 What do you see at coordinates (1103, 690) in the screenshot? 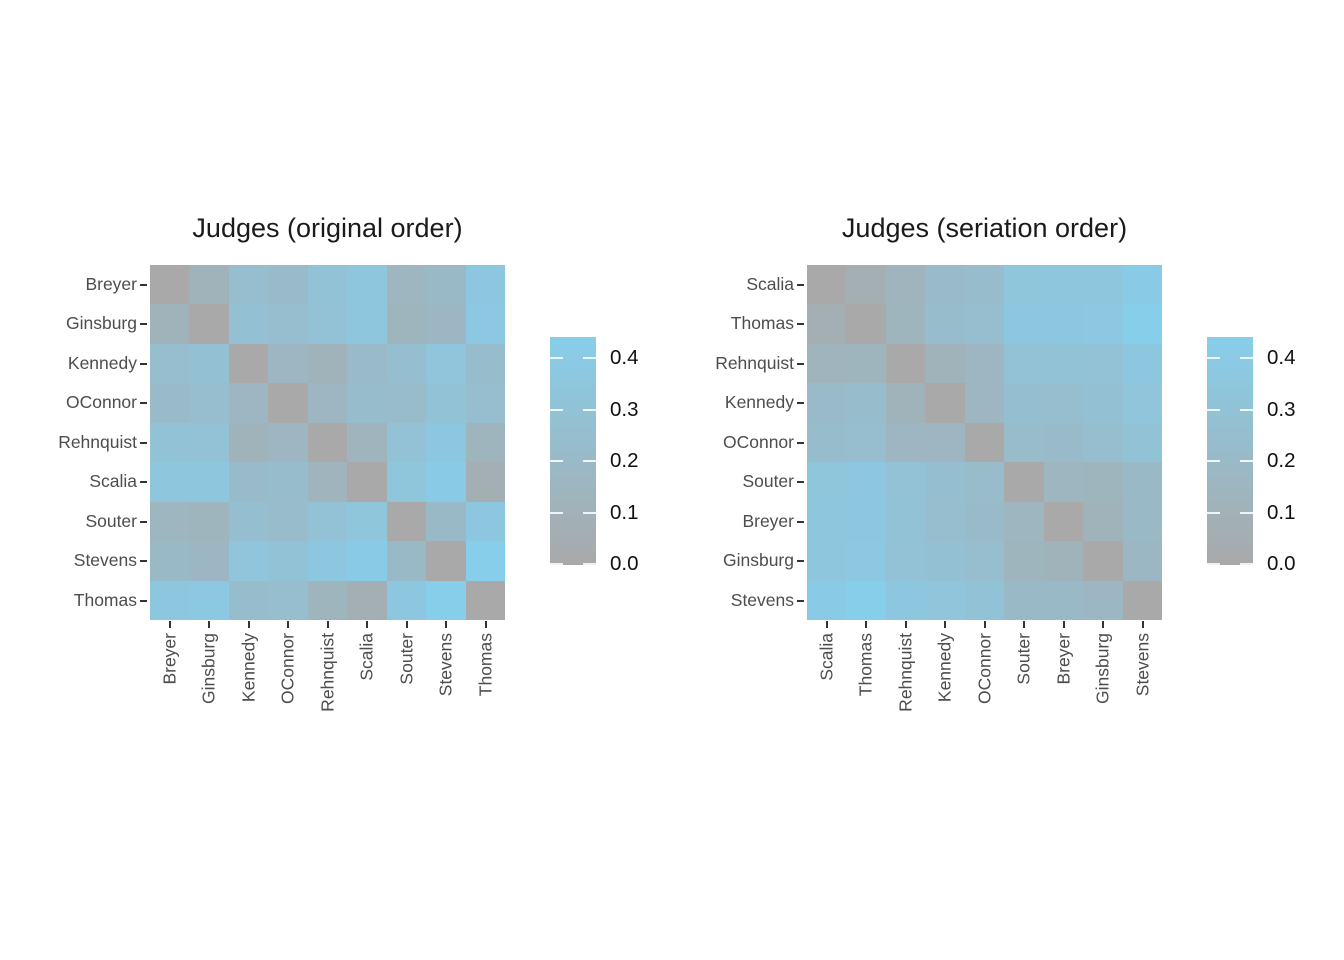
I see `x-axis-label: Ginsburg` at bounding box center [1103, 690].